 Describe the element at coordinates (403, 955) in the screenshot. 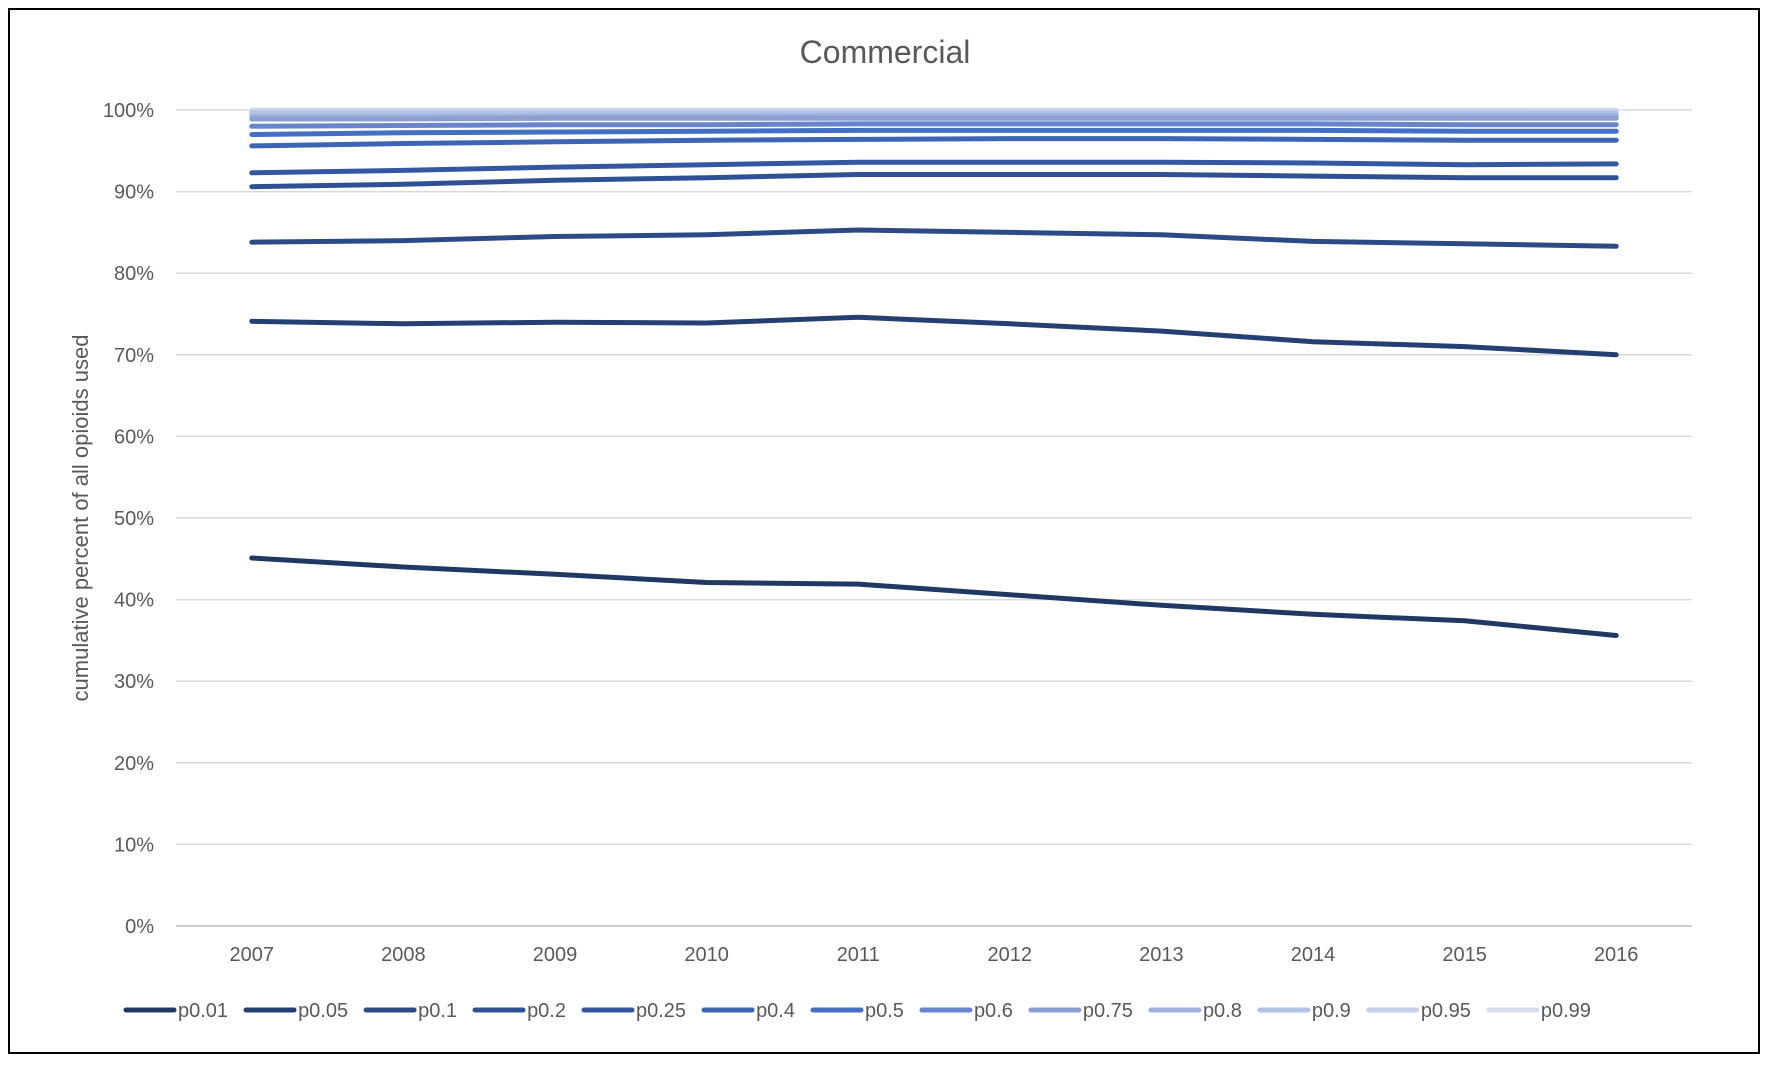

I see `x-tick-label: 2008` at that location.